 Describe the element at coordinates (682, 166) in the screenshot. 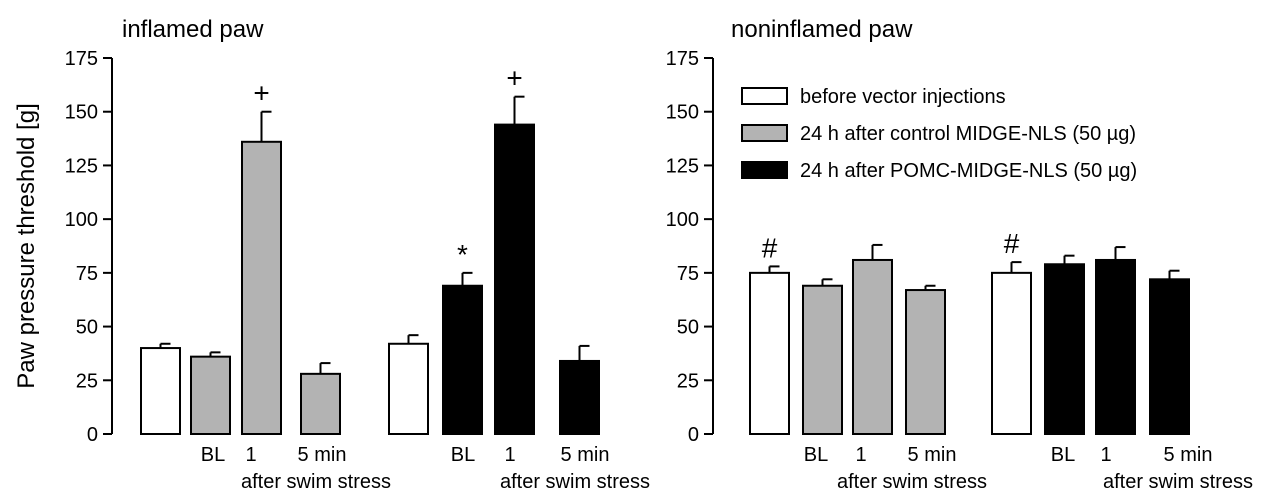

I see `y-tick-label-1-5: 125` at that location.